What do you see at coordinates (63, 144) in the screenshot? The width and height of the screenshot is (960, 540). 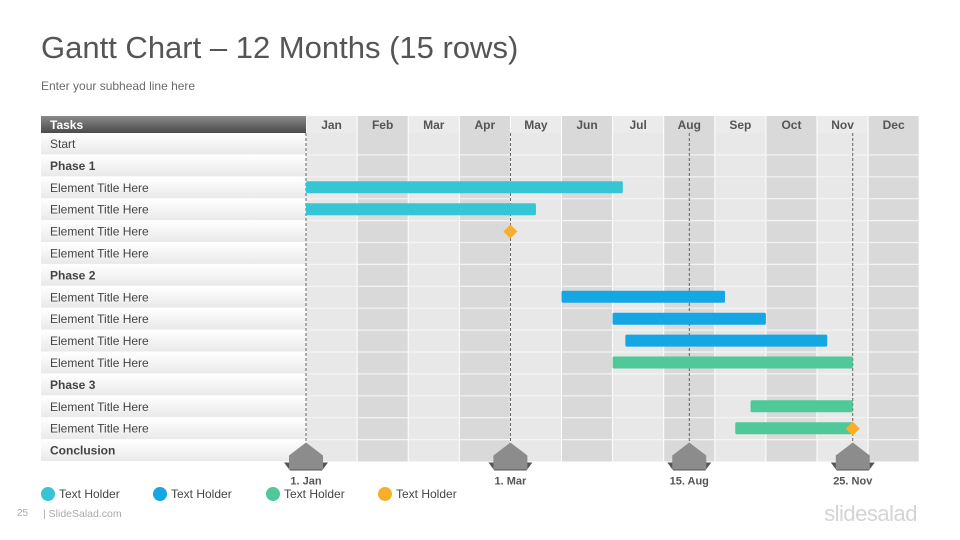 I see `task-label: Start` at bounding box center [63, 144].